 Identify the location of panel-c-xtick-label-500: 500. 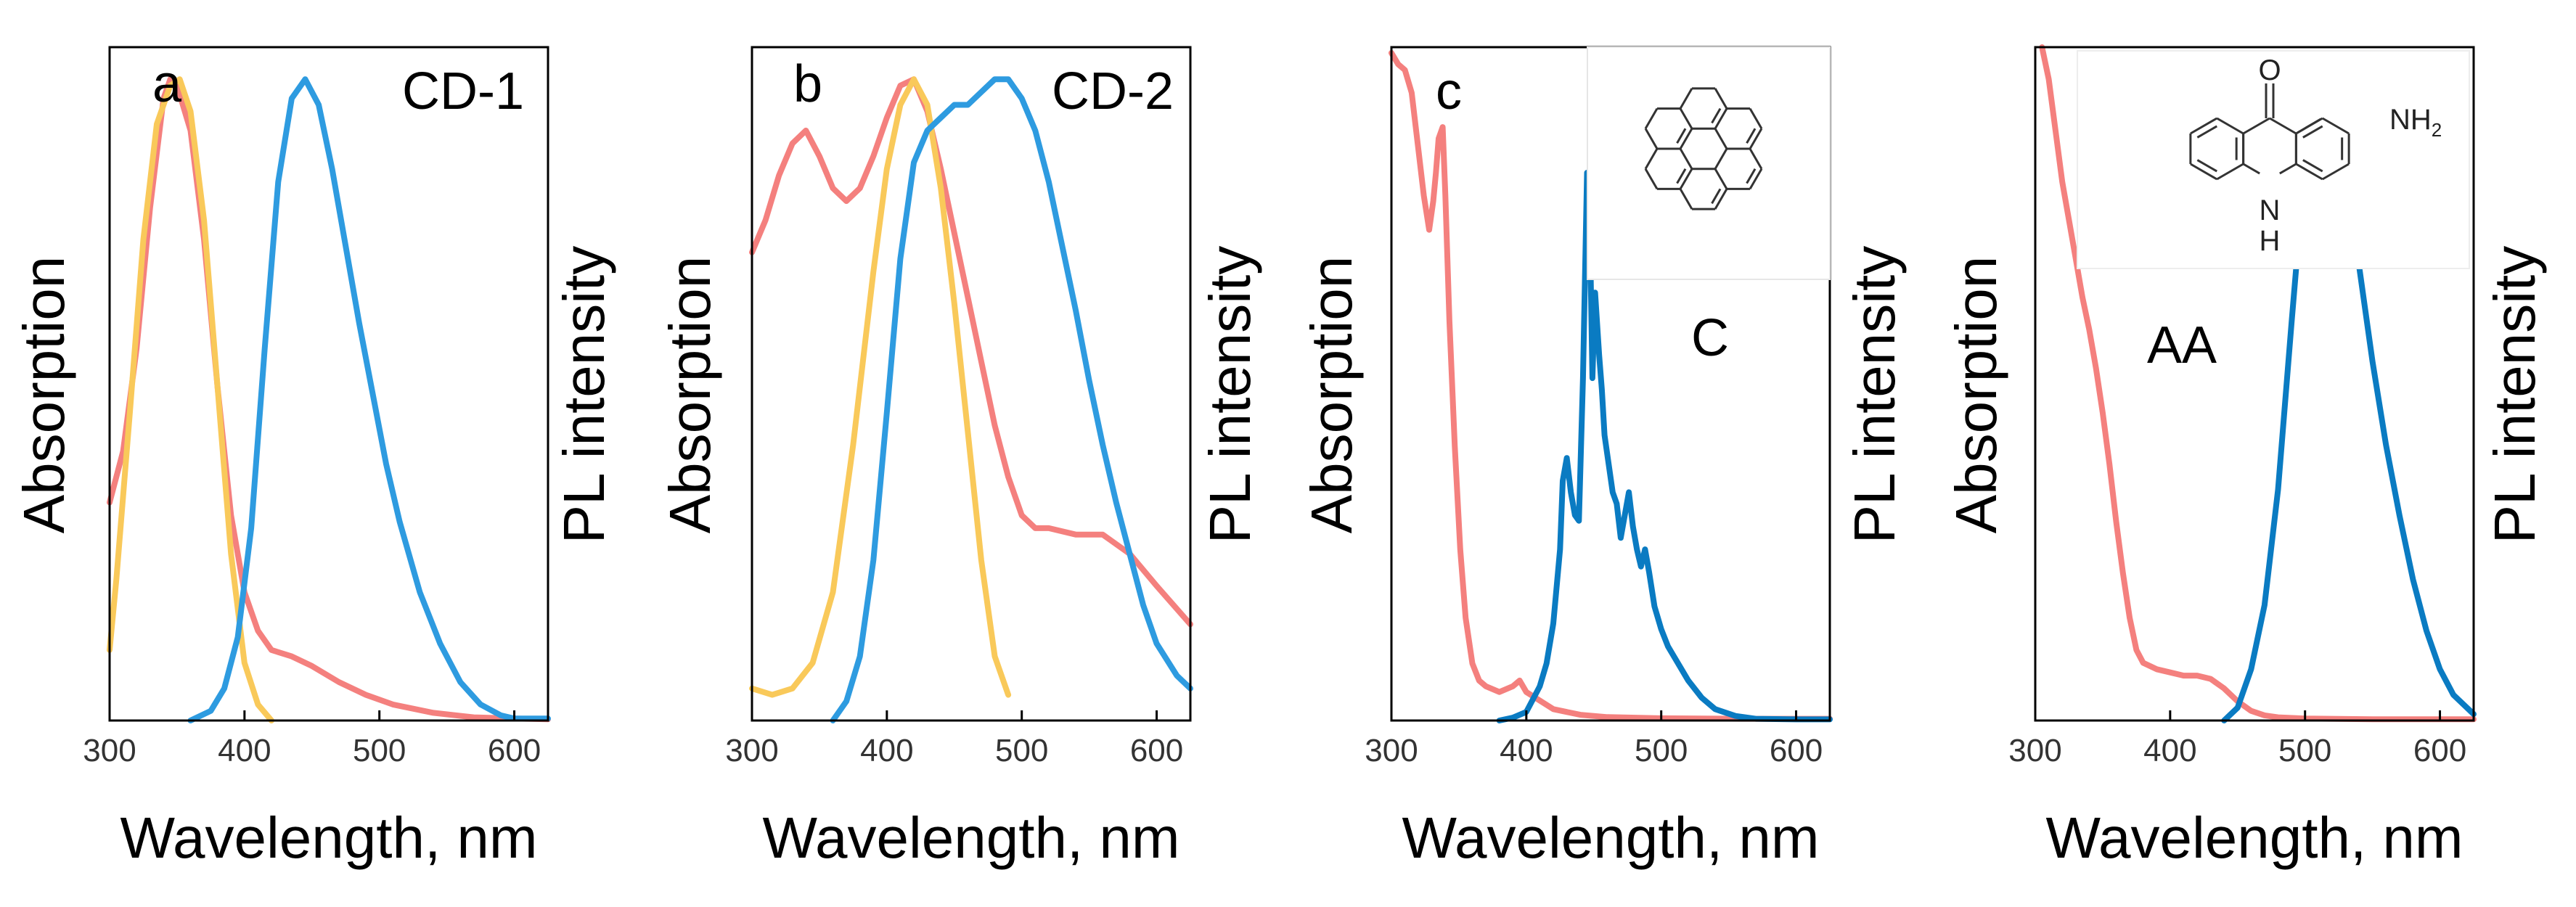
(1662, 750).